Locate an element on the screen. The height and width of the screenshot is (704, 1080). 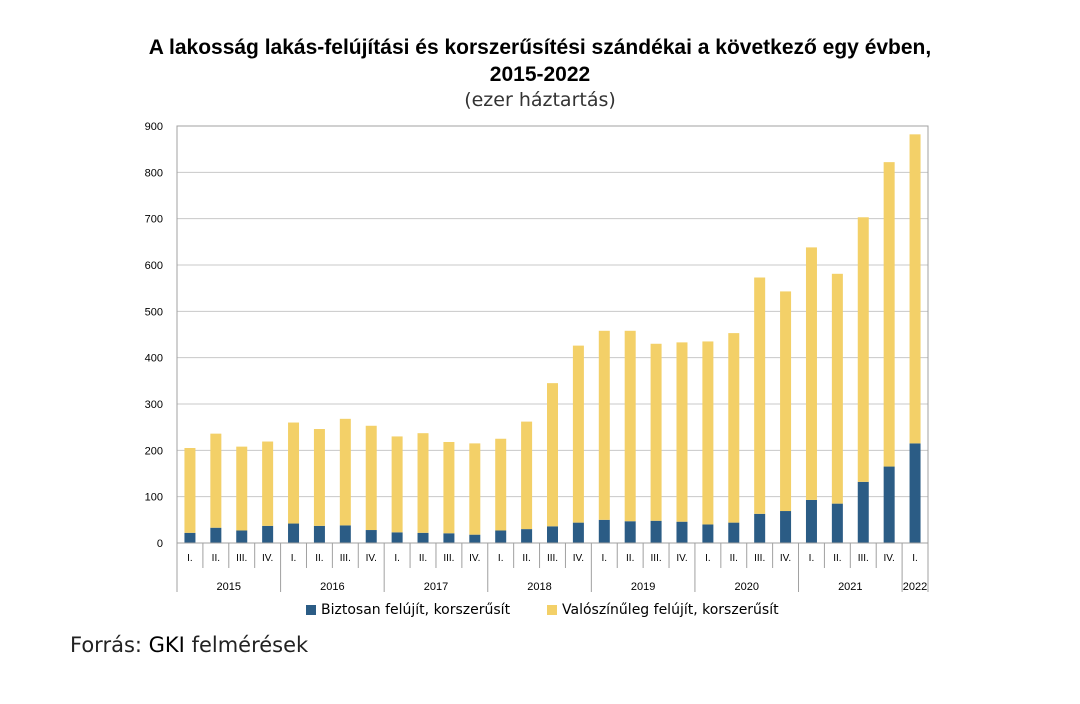
y-tick-label: 500 is located at coordinates (154, 312).